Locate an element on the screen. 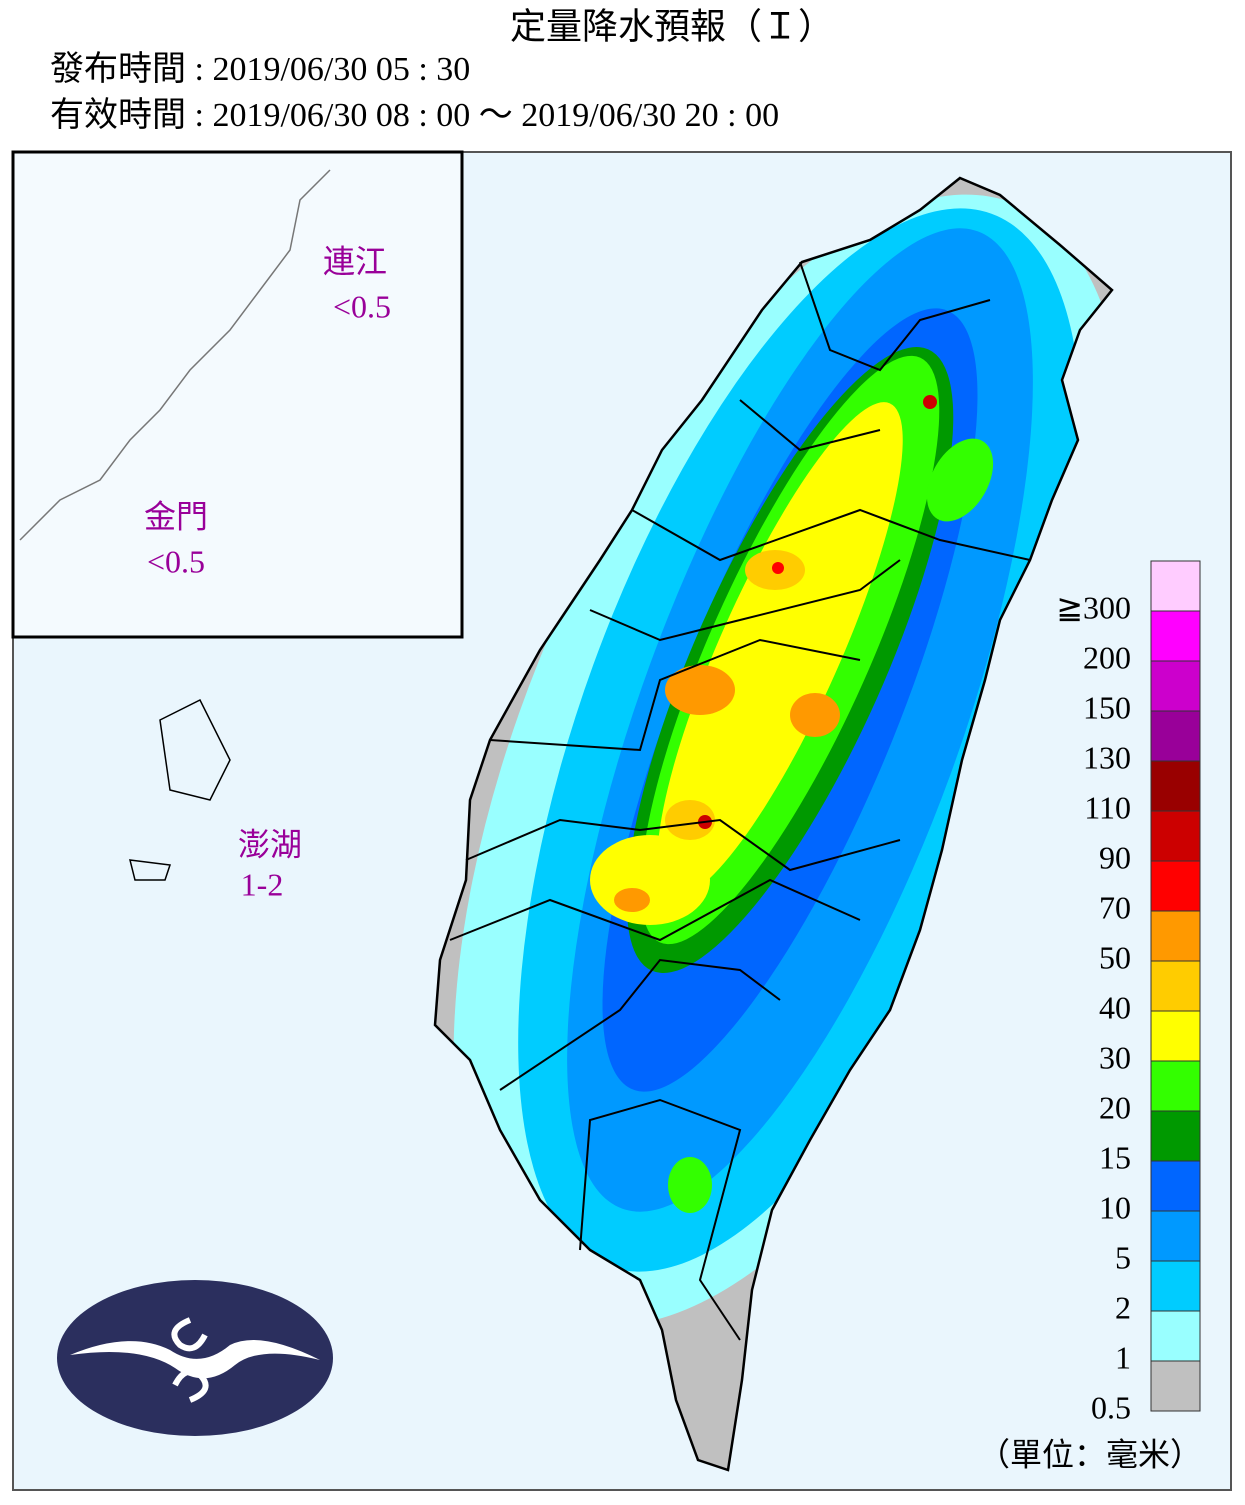  region-name: 連江 is located at coordinates (355, 261).